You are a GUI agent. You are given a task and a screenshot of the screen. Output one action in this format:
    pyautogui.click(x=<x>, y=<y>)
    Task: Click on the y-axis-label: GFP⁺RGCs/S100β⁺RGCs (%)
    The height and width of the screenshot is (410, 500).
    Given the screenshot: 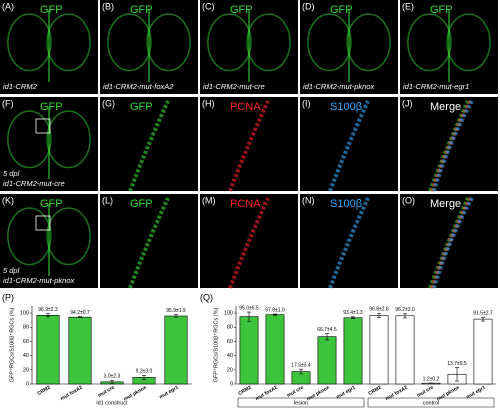 What is the action you would take?
    pyautogui.click(x=11, y=345)
    